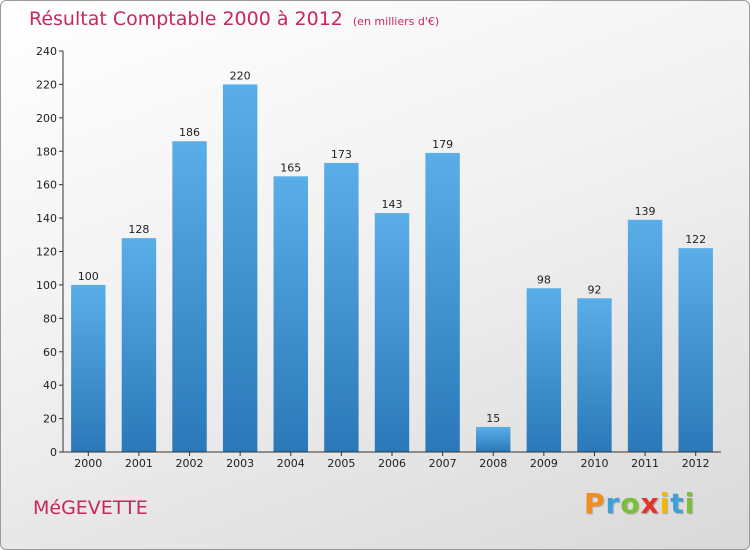 The image size is (750, 550). What do you see at coordinates (650, 503) in the screenshot?
I see `logo-letter: x` at bounding box center [650, 503].